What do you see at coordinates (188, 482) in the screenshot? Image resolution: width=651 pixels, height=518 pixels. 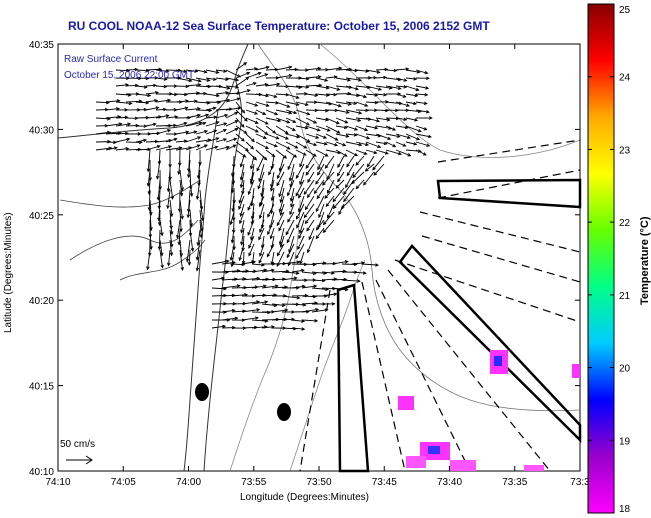 I see `x-tick-label: 74:00` at bounding box center [188, 482].